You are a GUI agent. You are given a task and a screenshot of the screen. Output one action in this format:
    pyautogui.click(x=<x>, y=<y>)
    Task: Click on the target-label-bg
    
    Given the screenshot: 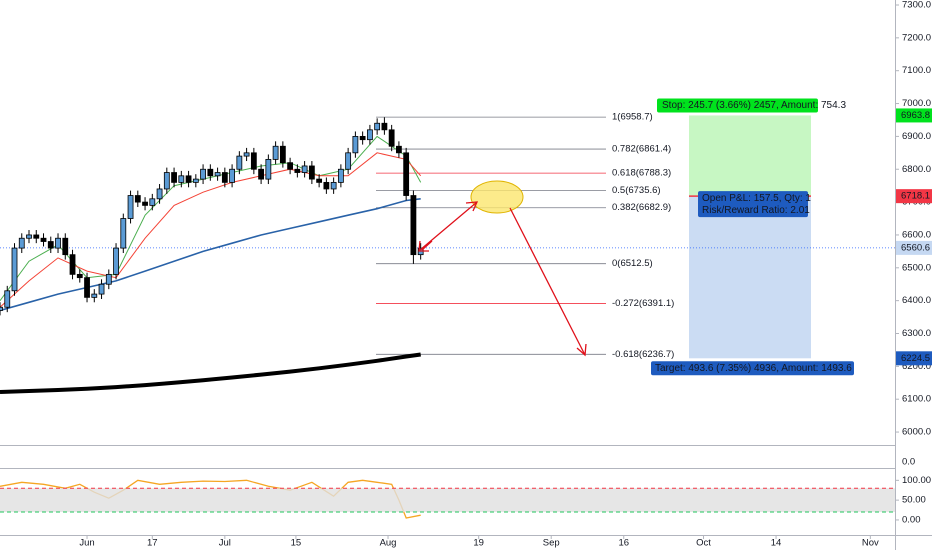 What is the action you would take?
    pyautogui.click(x=752, y=368)
    